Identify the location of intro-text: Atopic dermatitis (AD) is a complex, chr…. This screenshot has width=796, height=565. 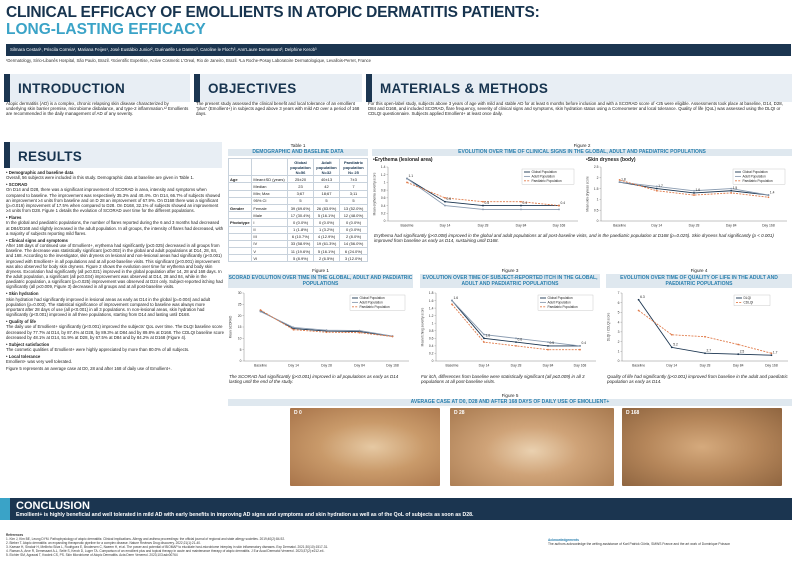
(97, 109).